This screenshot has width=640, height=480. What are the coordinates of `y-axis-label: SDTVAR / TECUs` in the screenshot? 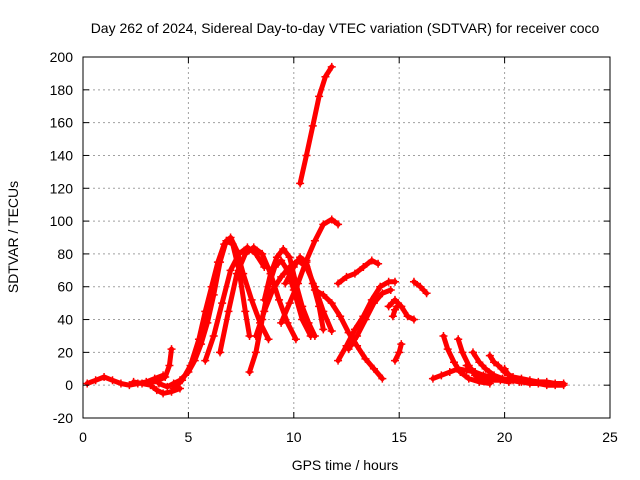 It's located at (13, 237).